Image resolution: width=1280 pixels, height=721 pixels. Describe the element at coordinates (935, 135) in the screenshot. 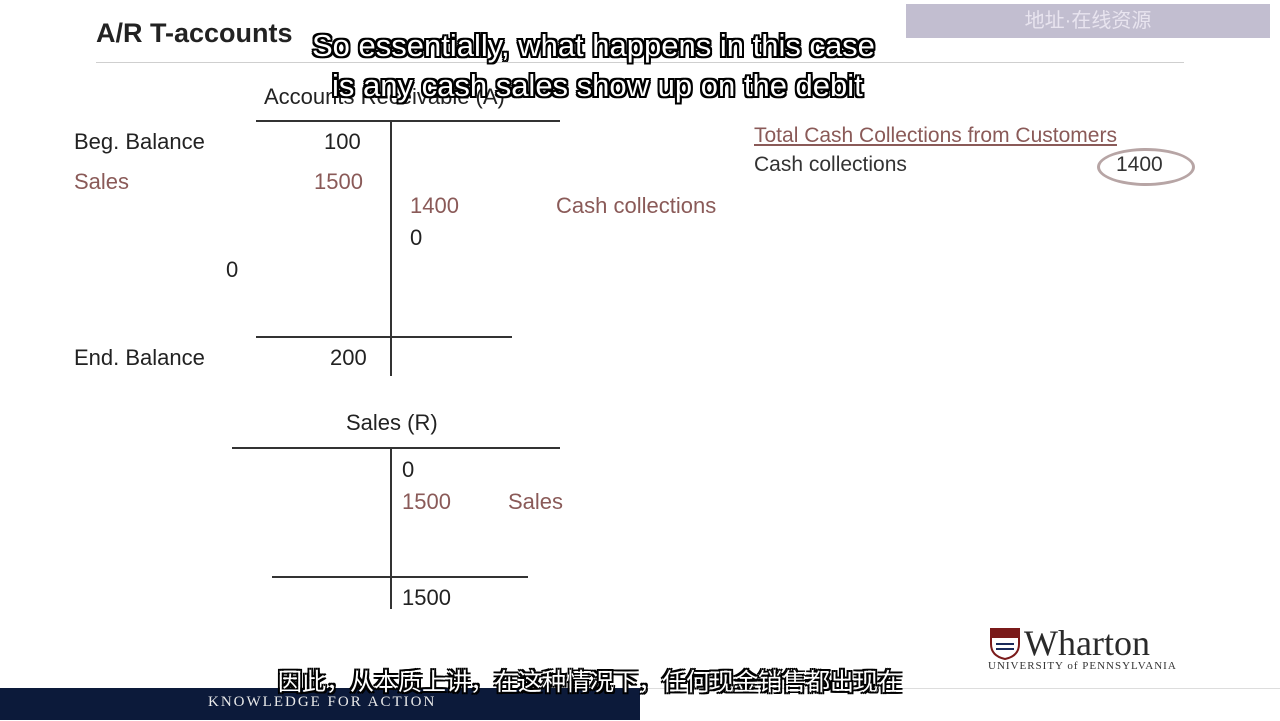

I see `cash-collections-heading: Total Cash Collections from Customers` at that location.